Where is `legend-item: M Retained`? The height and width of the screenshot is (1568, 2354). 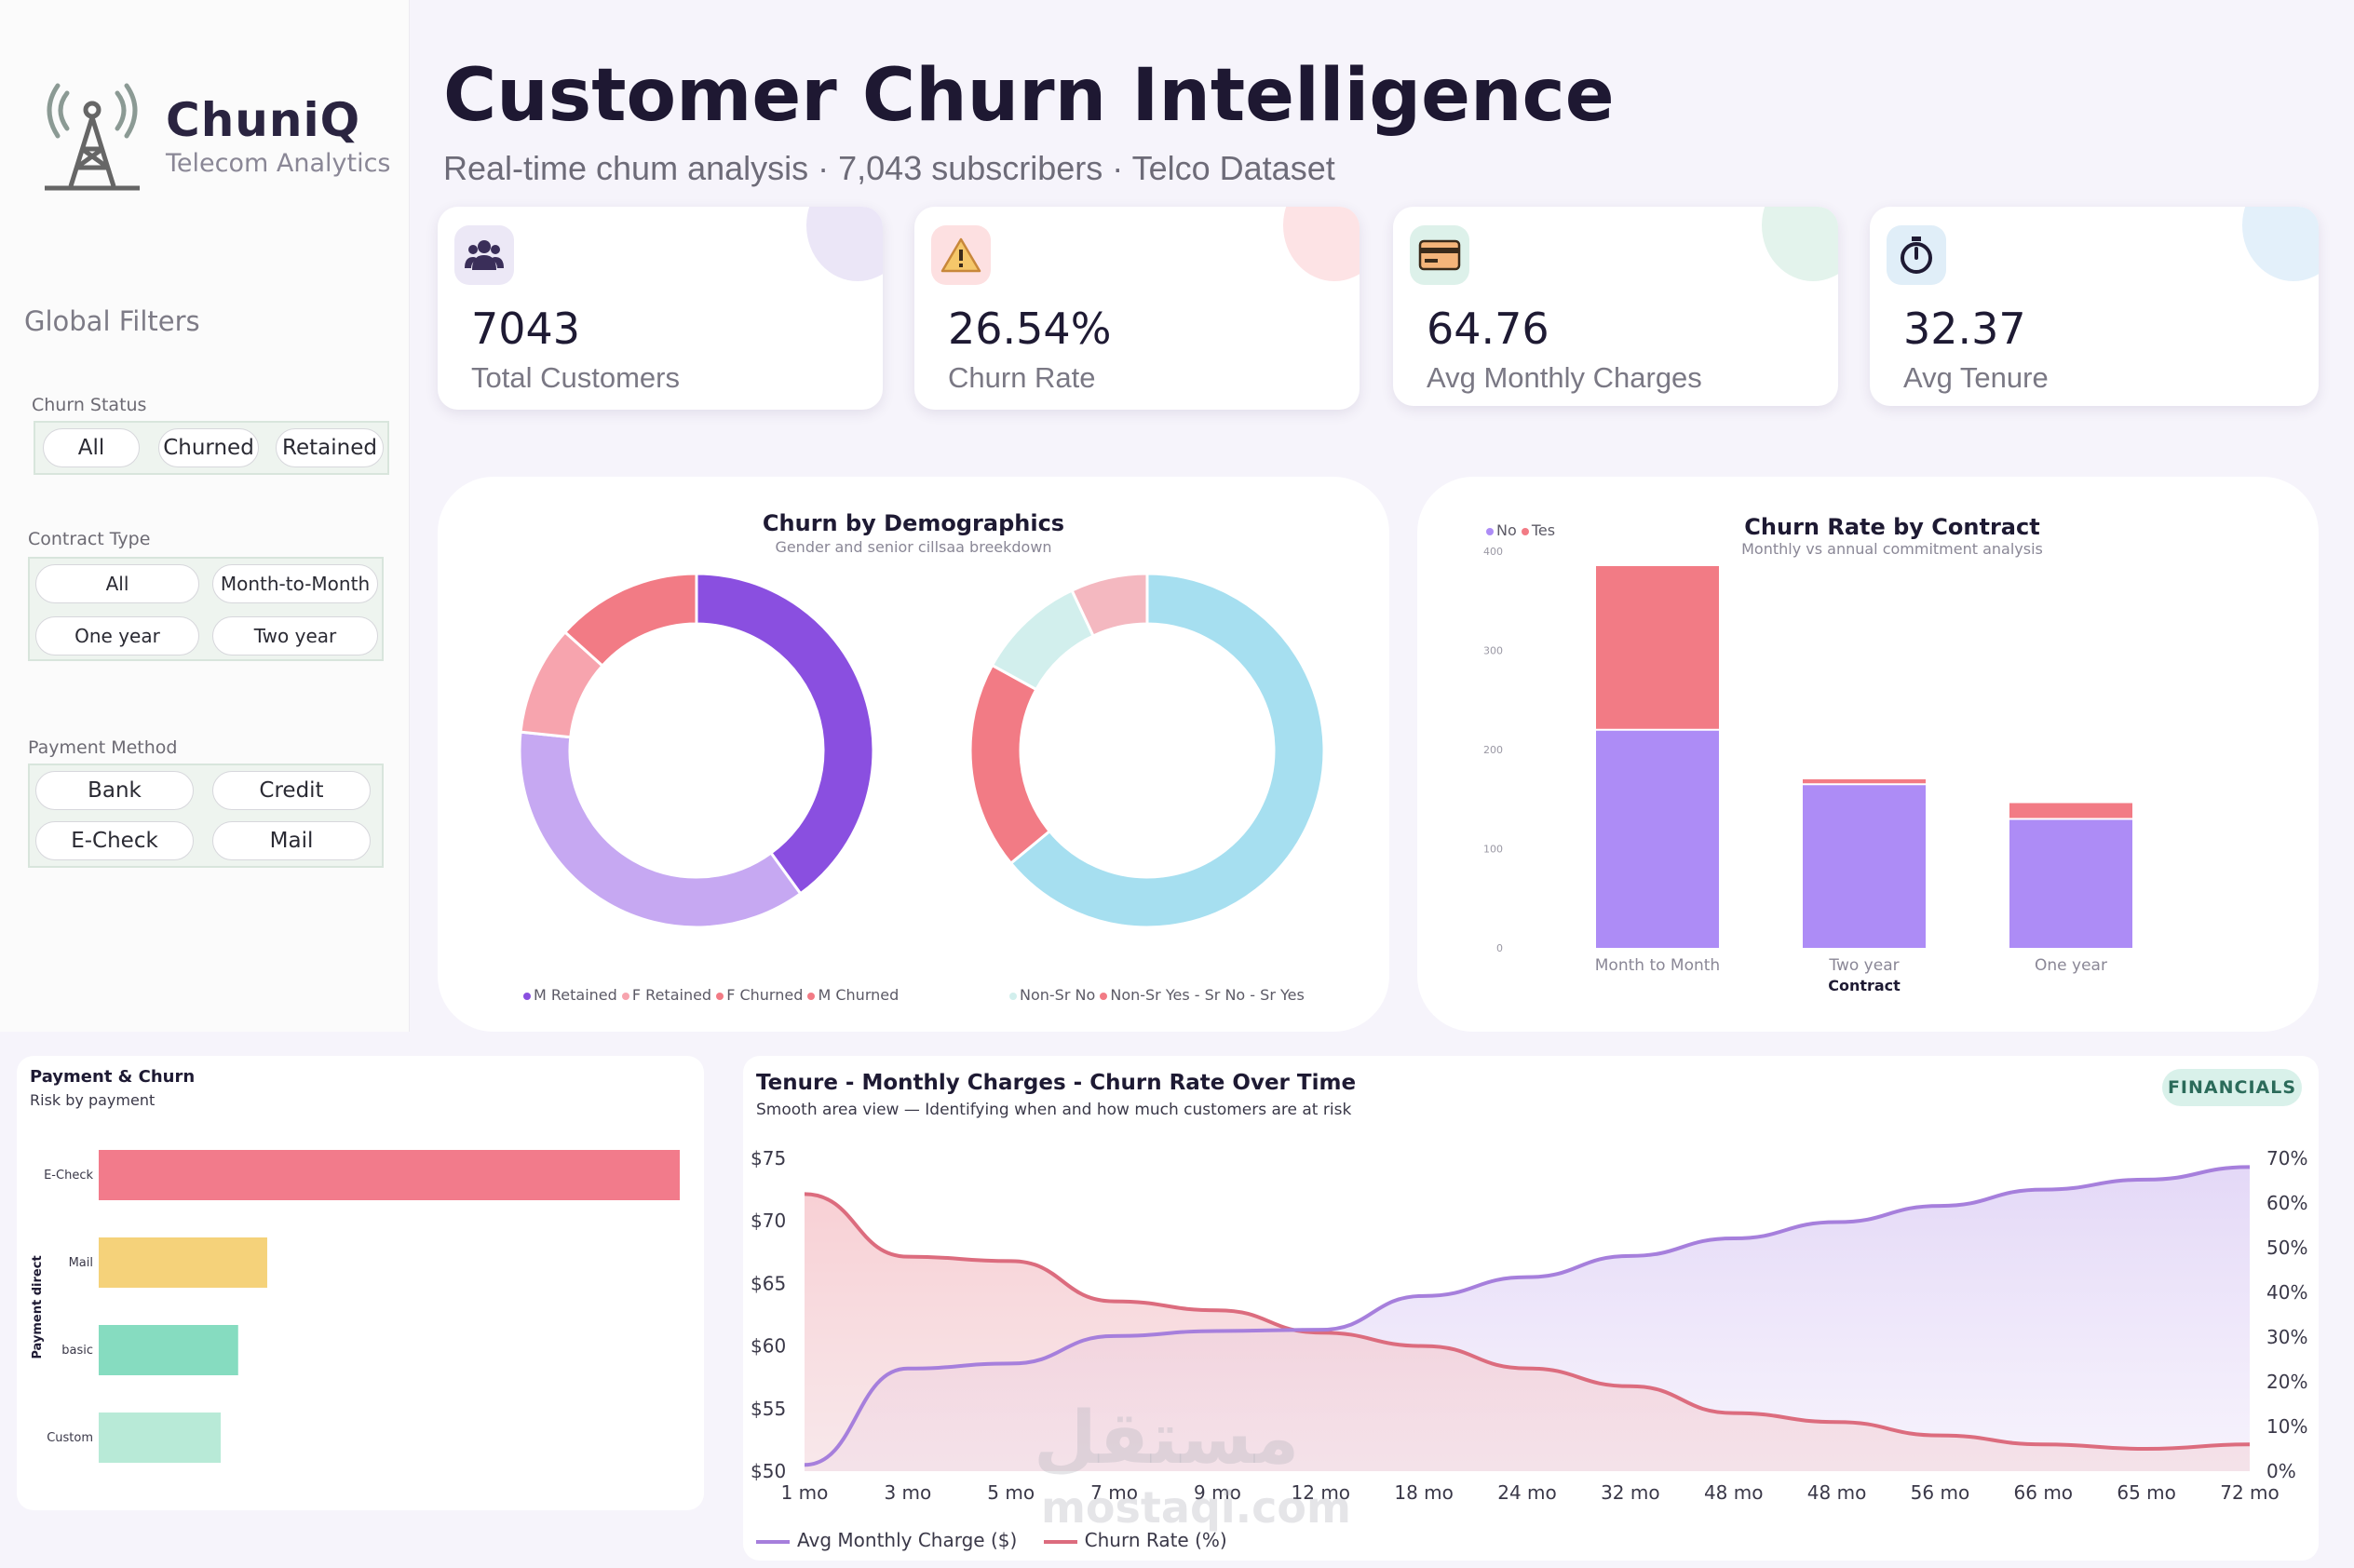 legend-item: M Retained is located at coordinates (570, 995).